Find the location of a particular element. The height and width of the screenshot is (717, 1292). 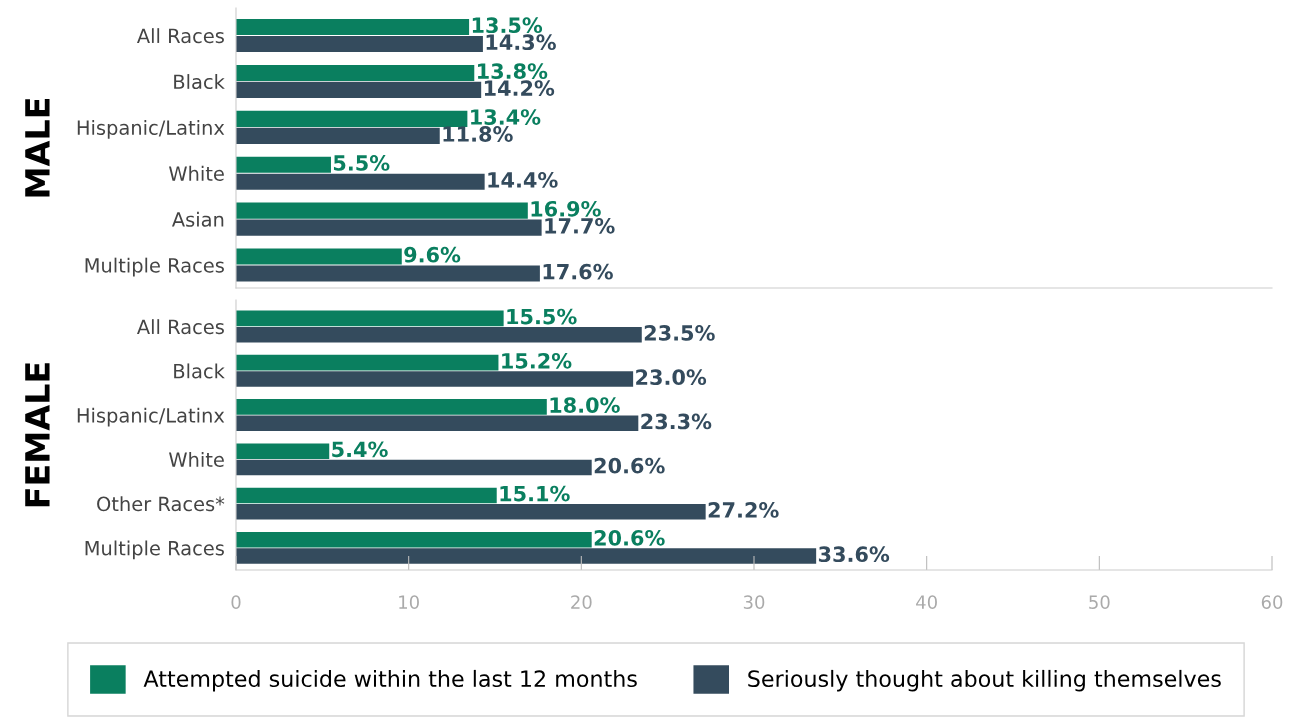

y-axis-title: MALE is located at coordinates (37, 147).